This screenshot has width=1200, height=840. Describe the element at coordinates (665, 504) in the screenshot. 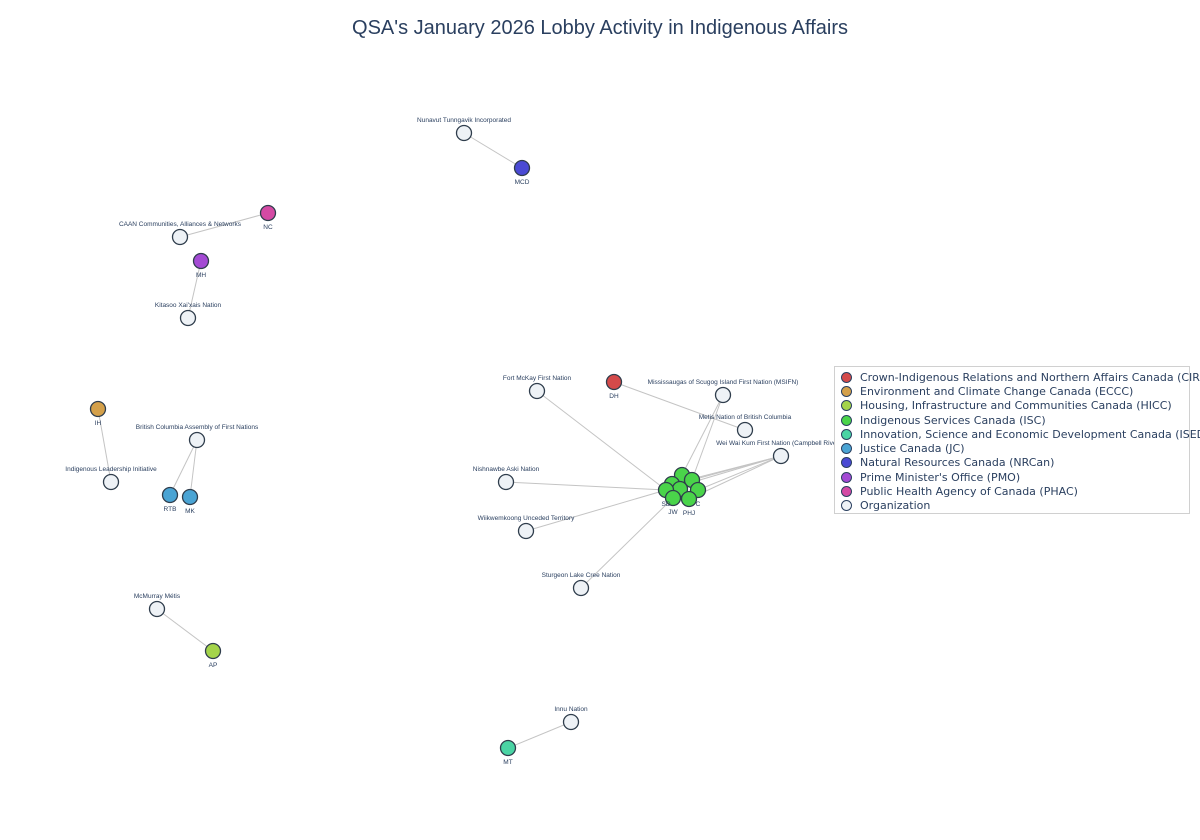

I see `node-label: SD` at that location.